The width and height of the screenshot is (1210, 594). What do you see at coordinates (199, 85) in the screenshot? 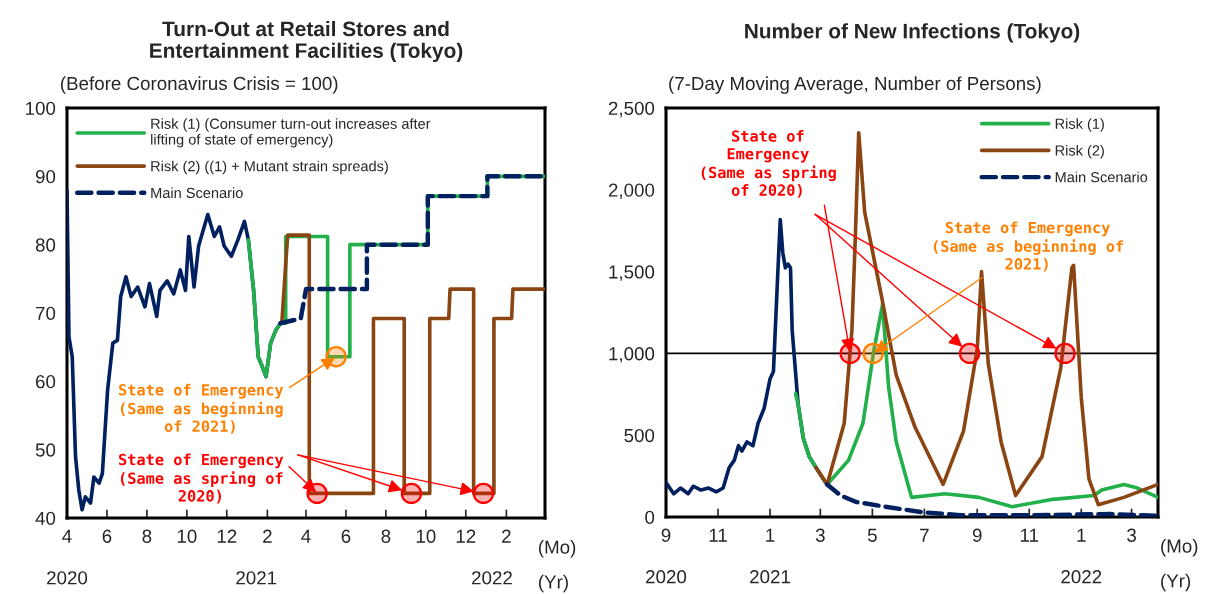
I see `chart-subtitle: (Before Coronavirus Crisis = 100)` at bounding box center [199, 85].